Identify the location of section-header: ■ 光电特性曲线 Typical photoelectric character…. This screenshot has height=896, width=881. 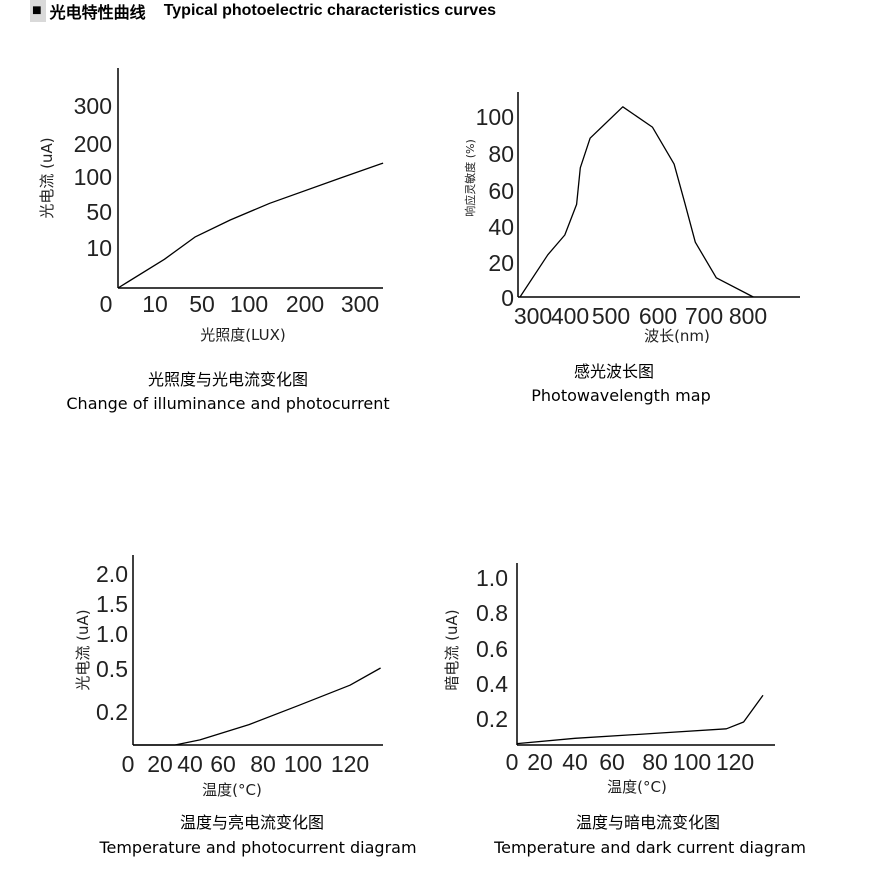
(263, 11).